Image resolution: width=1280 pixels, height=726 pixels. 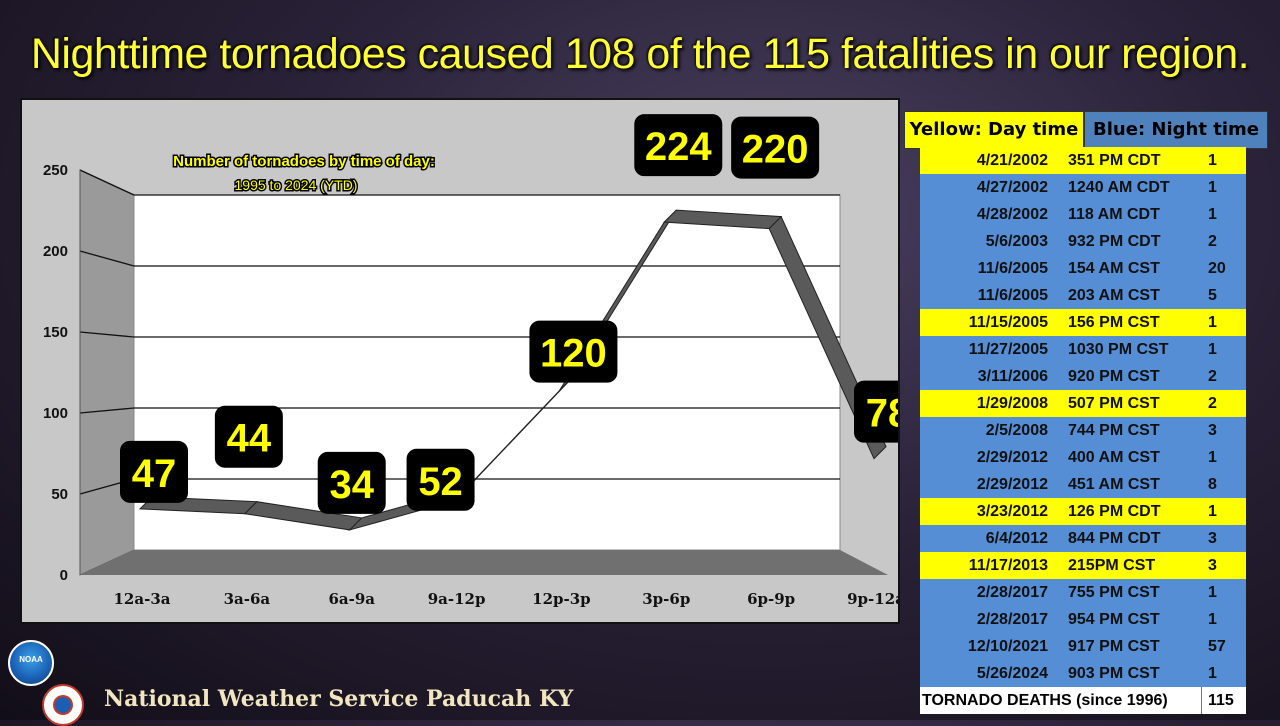 What do you see at coordinates (1212, 484) in the screenshot?
I see `fatality-deaths: 8` at bounding box center [1212, 484].